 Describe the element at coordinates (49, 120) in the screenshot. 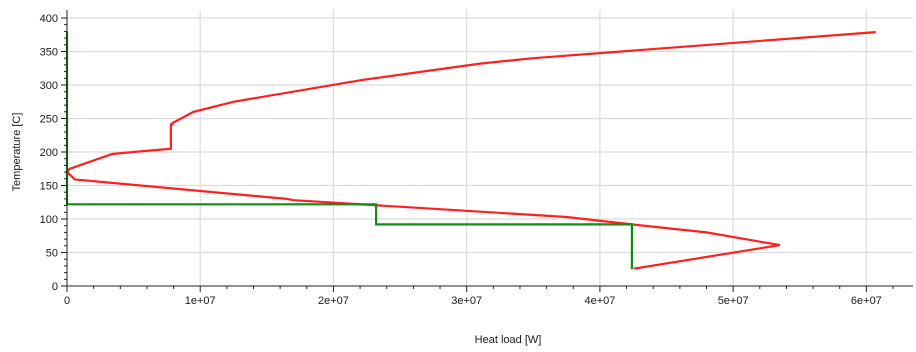

I see `y-tick-label: 250` at that location.